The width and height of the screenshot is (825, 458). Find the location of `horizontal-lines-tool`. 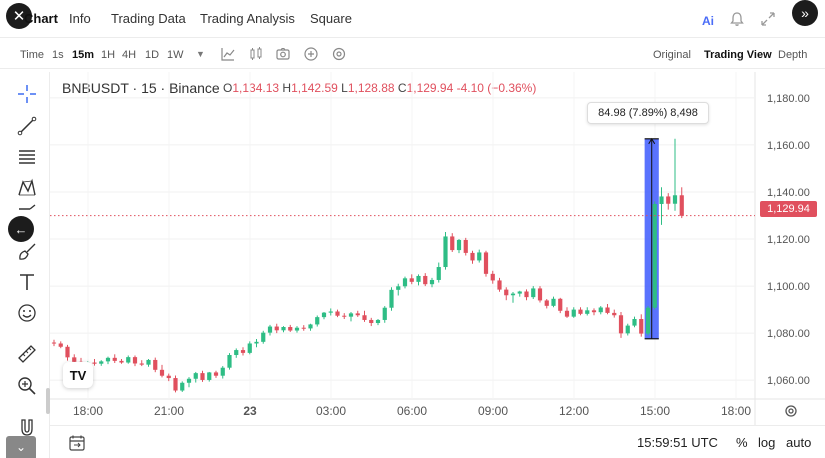

horizontal-lines-tool is located at coordinates (27, 157).